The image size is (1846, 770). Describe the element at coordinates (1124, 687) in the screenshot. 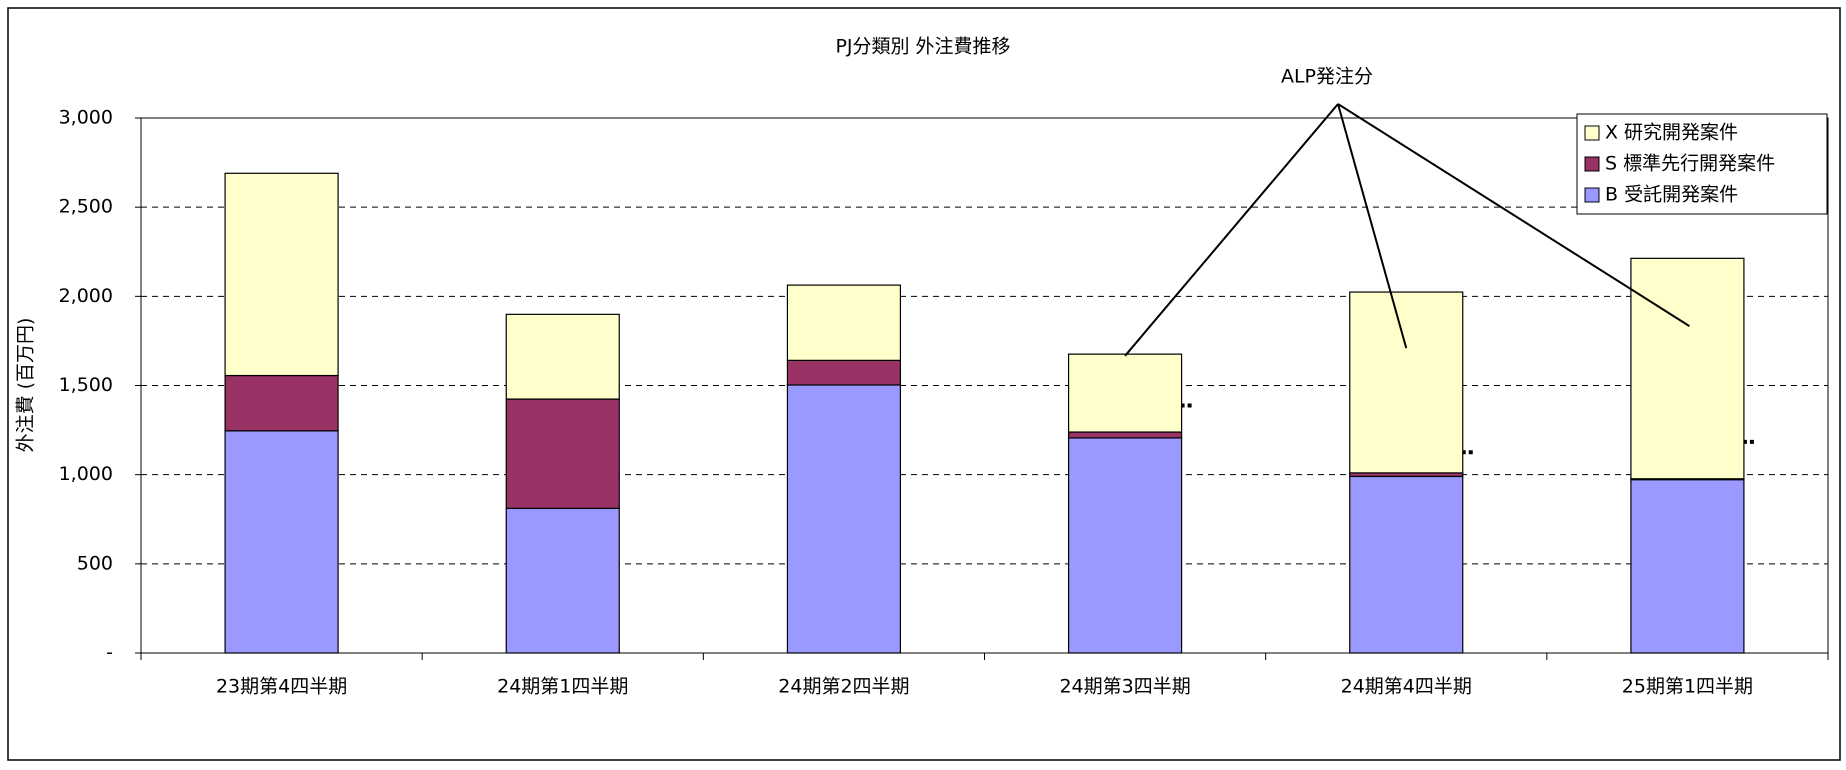

I see `x-tick-label: 24期第3四半期` at that location.